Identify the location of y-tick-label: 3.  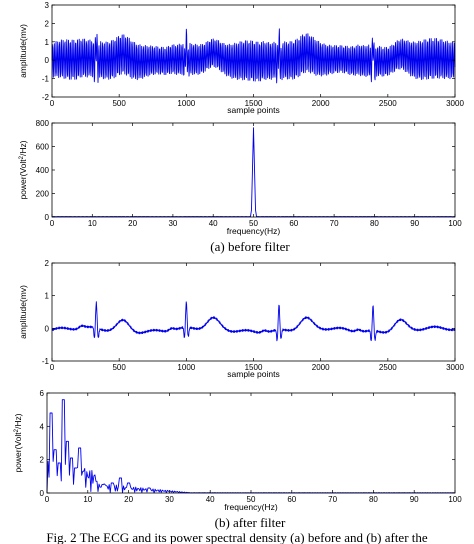
(47, 5).